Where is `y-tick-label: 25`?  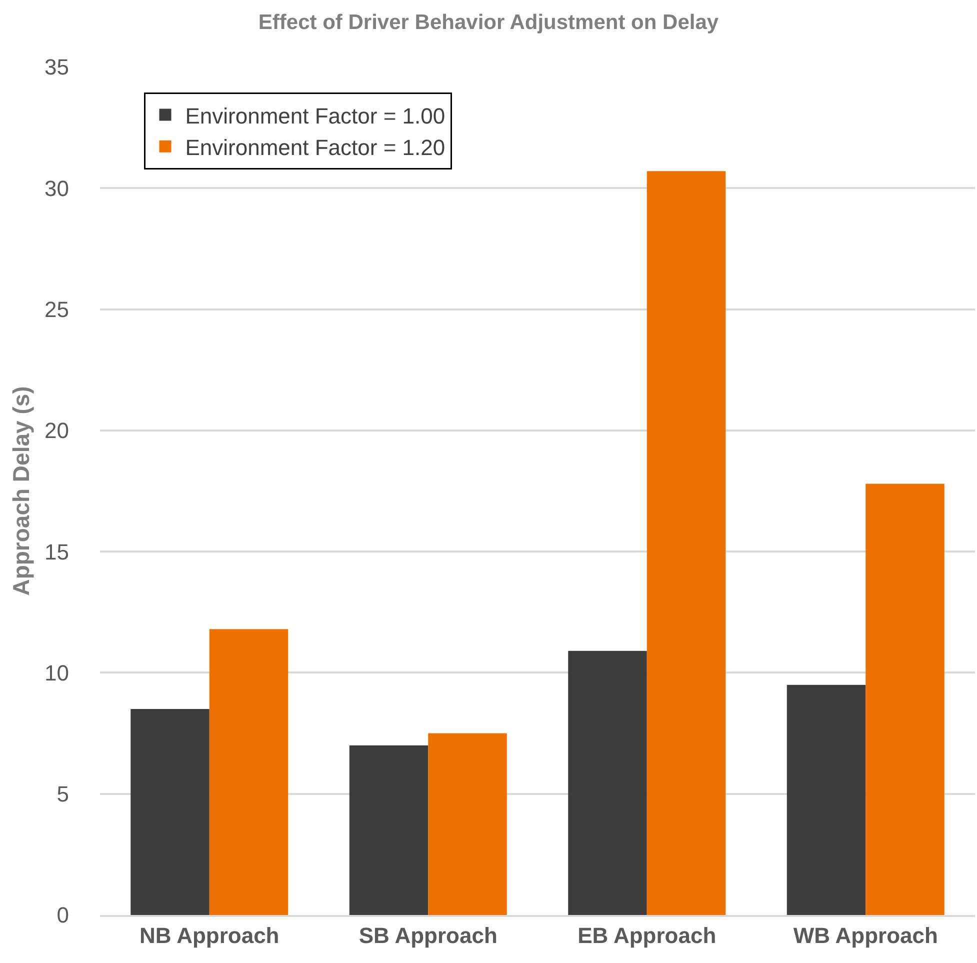
y-tick-label: 25 is located at coordinates (56, 309).